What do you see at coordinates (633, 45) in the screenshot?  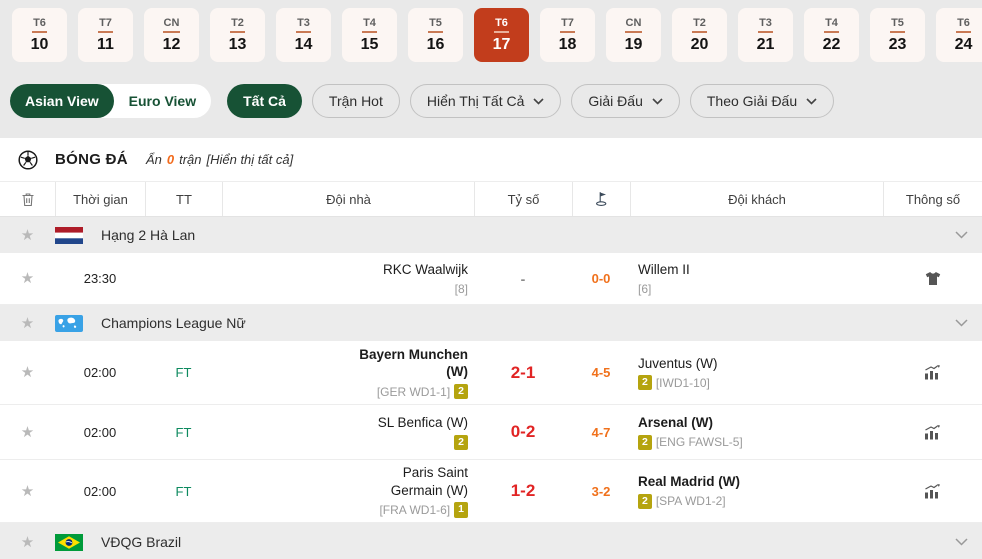 I see `tab-date-number: 19` at bounding box center [633, 45].